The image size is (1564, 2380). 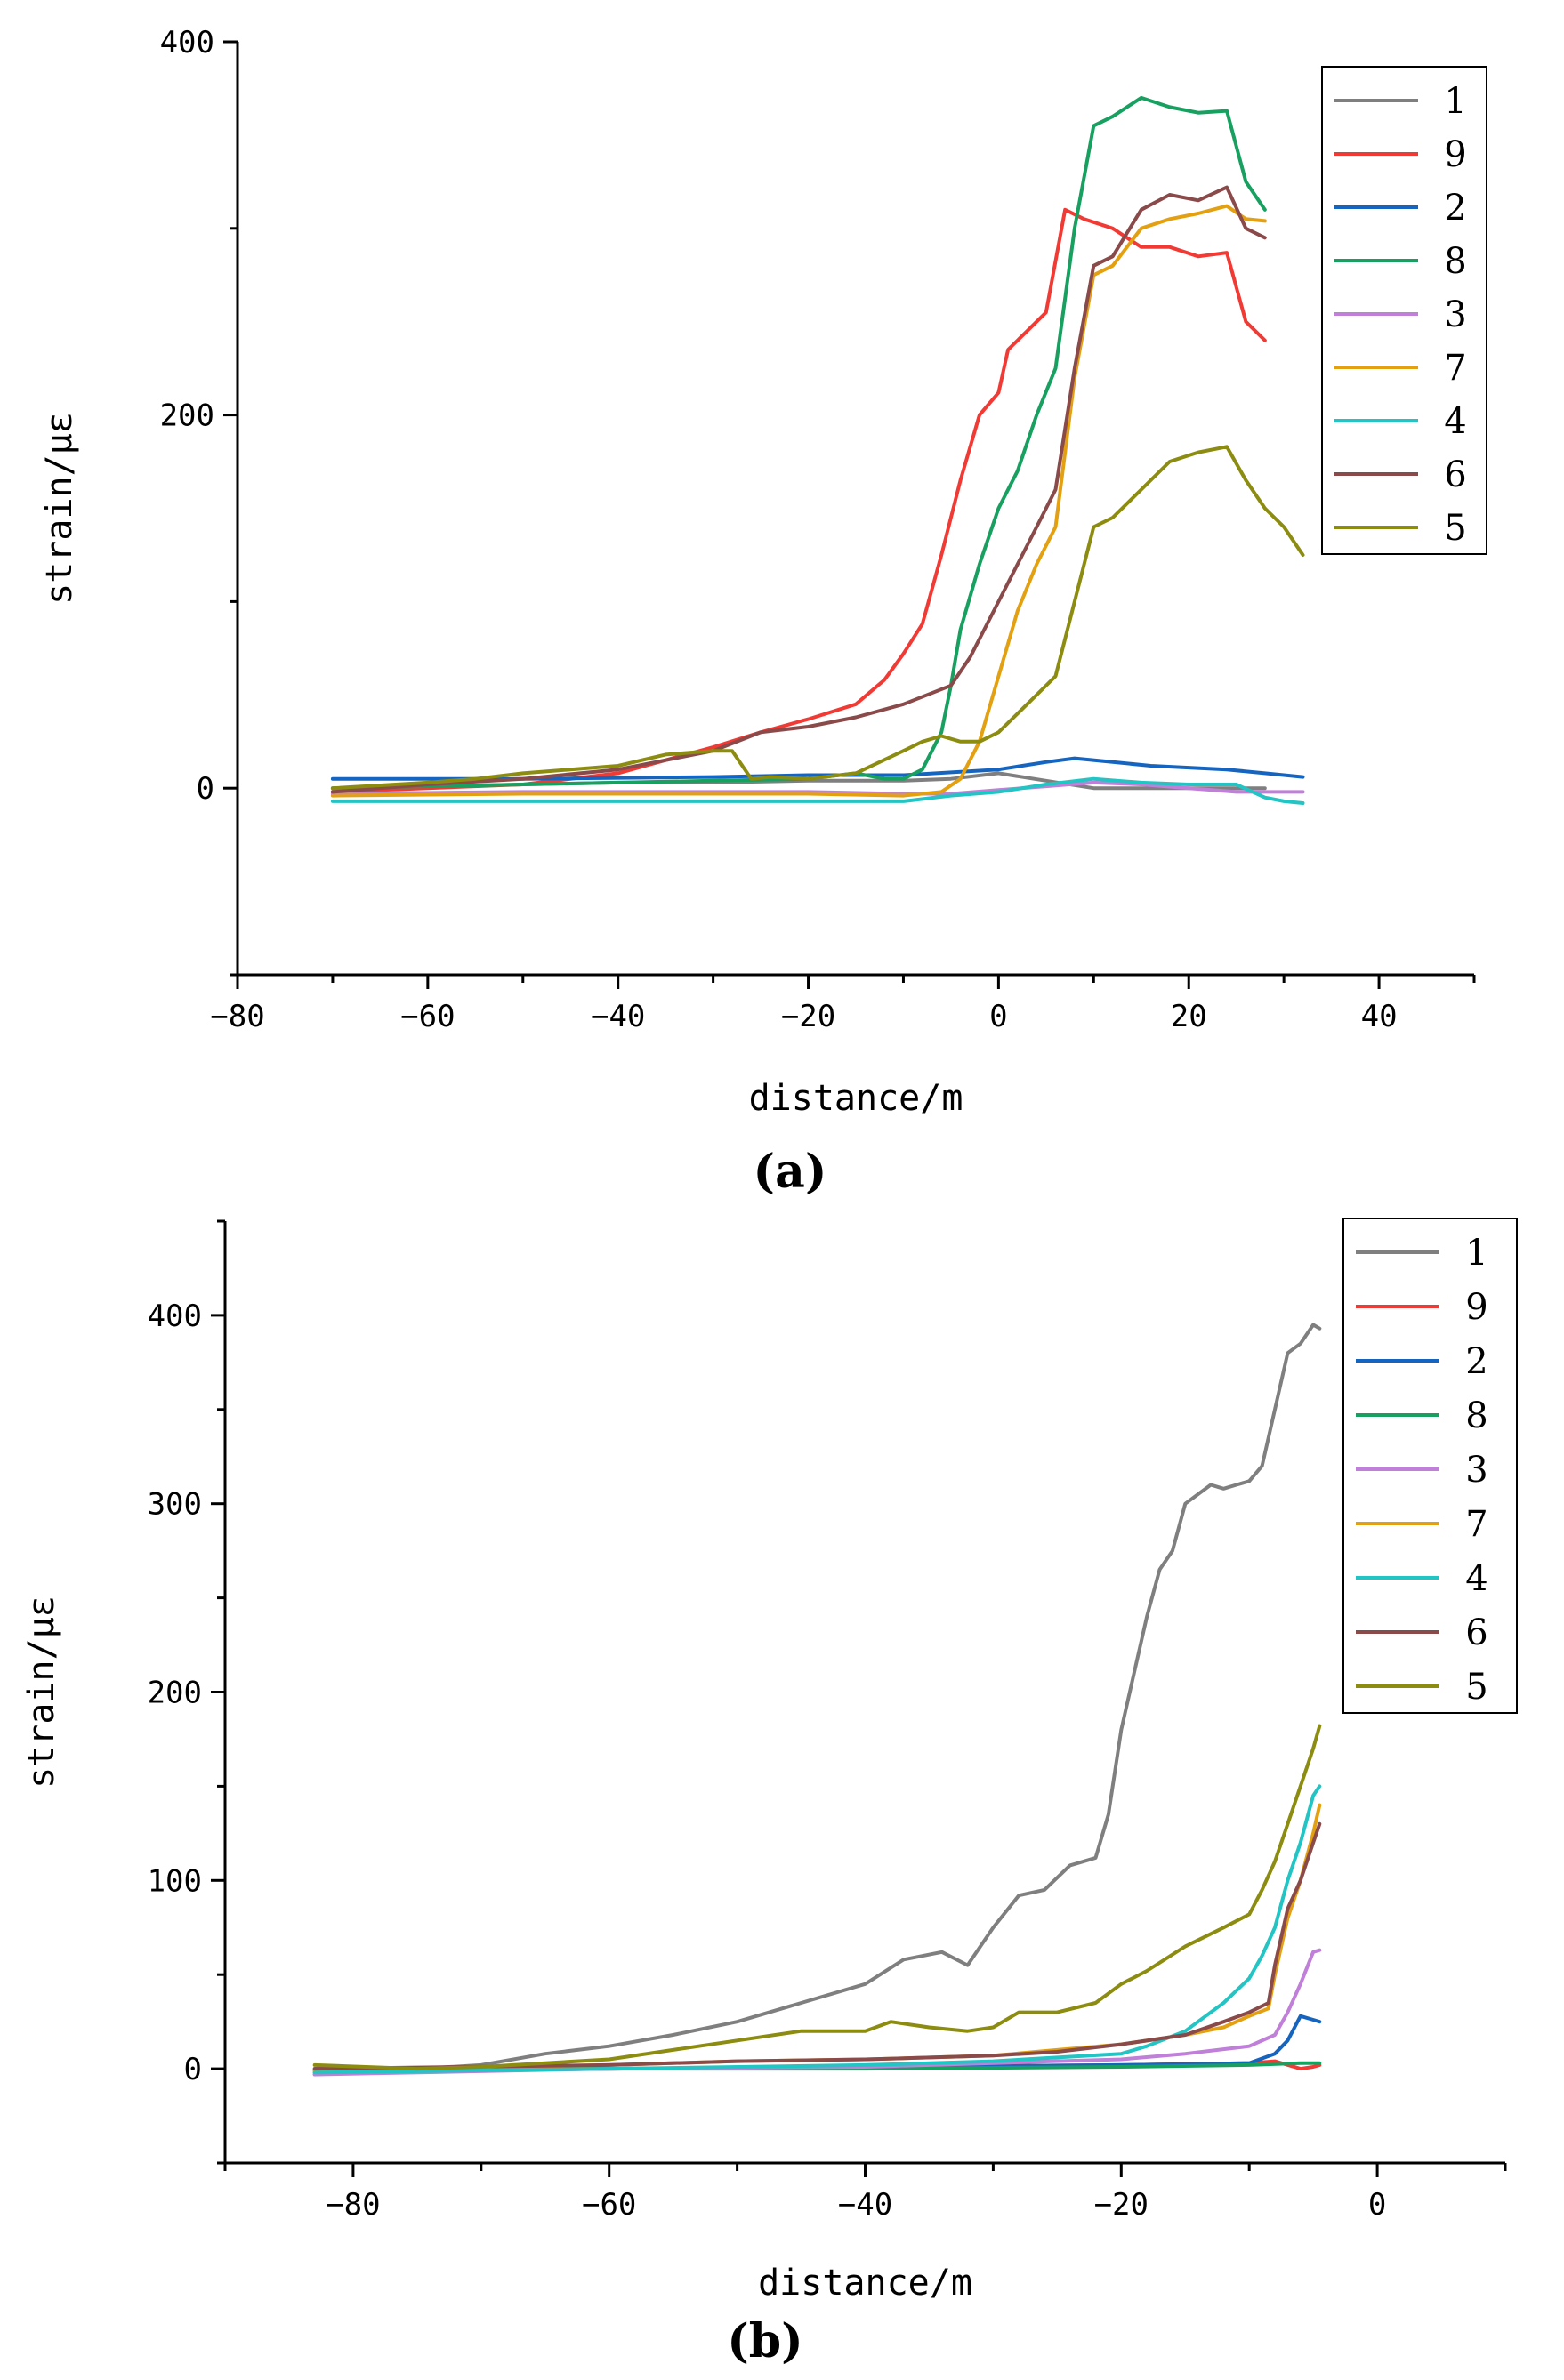 What do you see at coordinates (1455, 314) in the screenshot?
I see `chart-0-legend-label-3: 3` at bounding box center [1455, 314].